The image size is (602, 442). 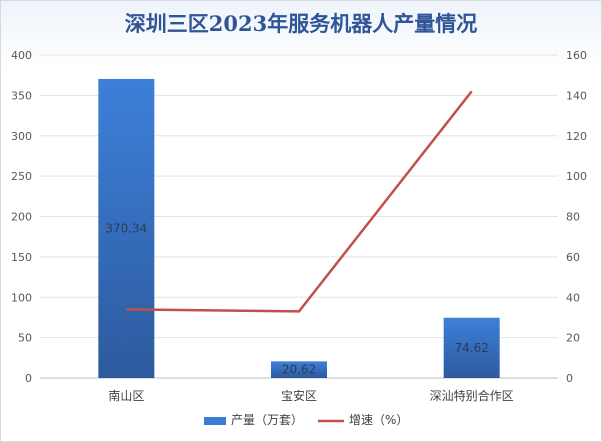 I want to click on left-tick-label: 0, so click(x=28, y=378).